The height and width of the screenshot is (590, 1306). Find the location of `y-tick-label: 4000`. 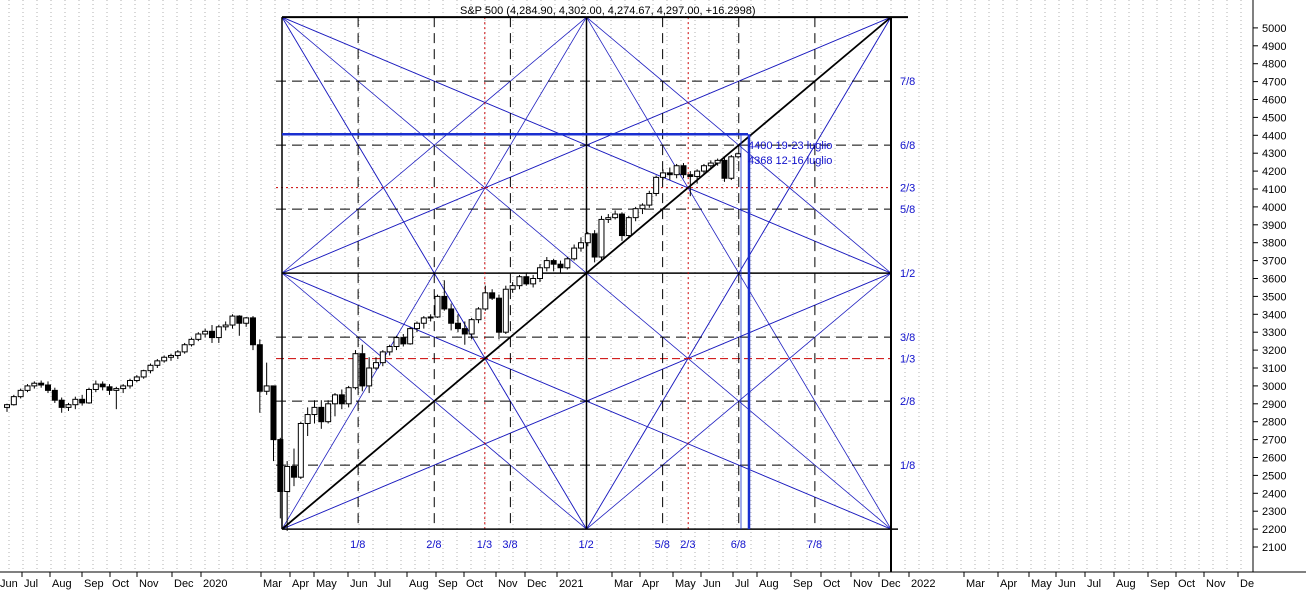

y-tick-label: 4000 is located at coordinates (1274, 208).